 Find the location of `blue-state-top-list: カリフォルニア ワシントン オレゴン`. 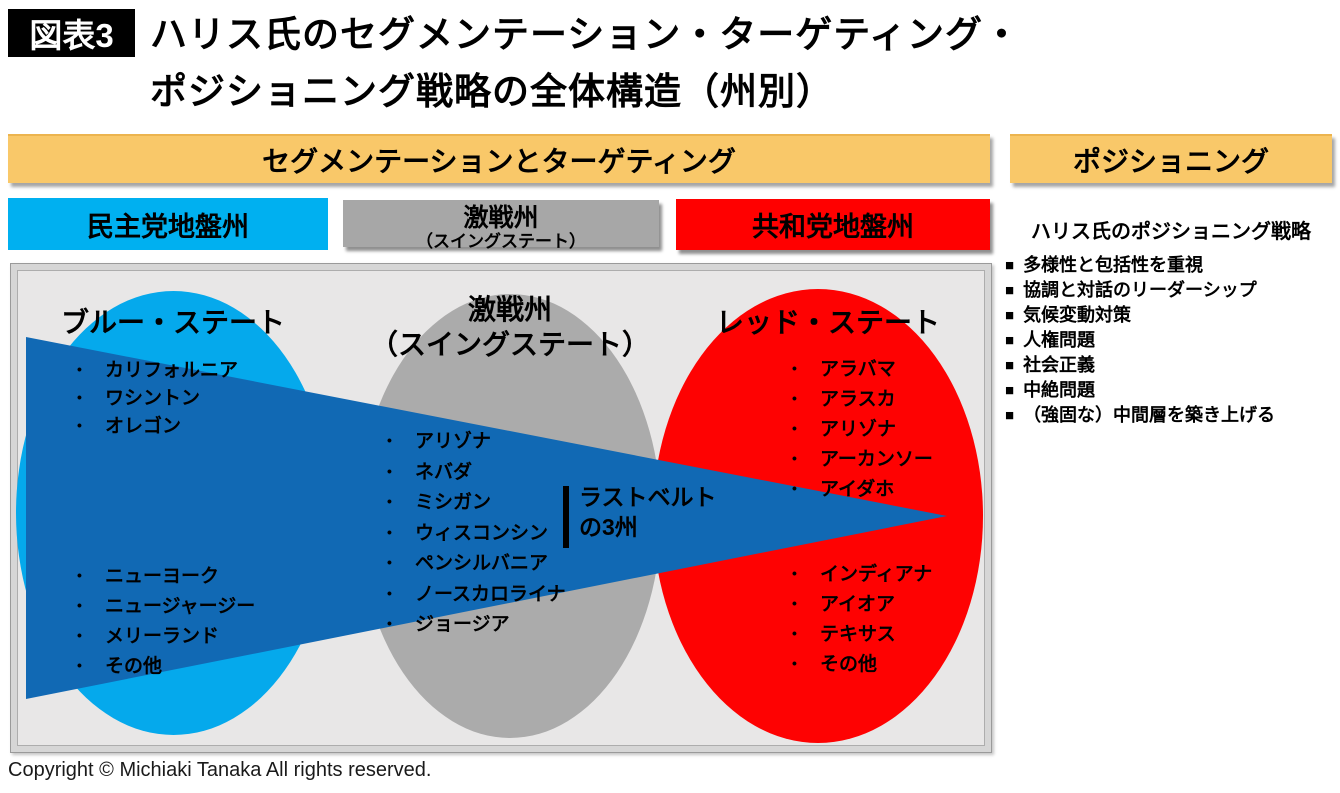

blue-state-top-list: カリフォルニア ワシントン オレゴン is located at coordinates (156, 398).